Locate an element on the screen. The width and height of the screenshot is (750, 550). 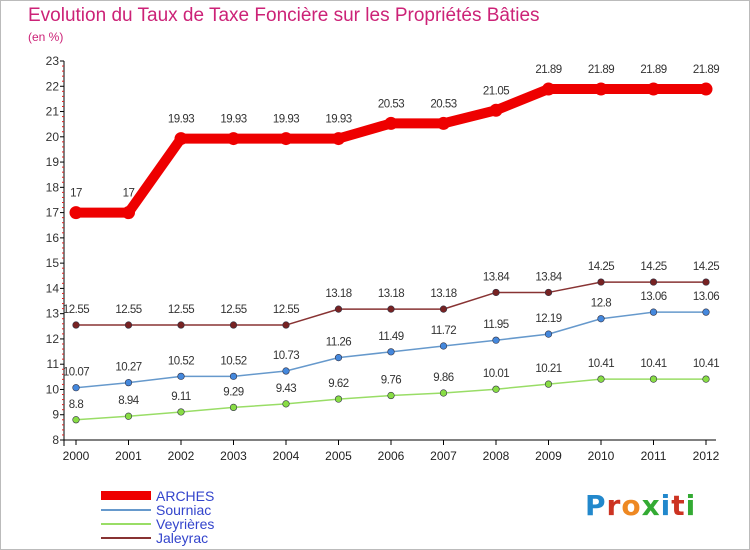
data-label: 10.21 is located at coordinates (548, 369).